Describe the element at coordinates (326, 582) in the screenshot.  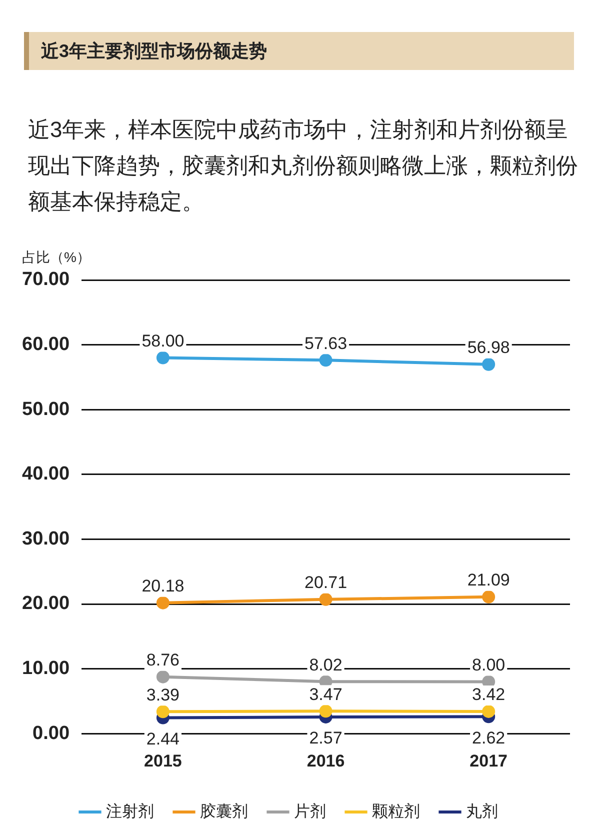
I see `data-label: 20.71` at that location.